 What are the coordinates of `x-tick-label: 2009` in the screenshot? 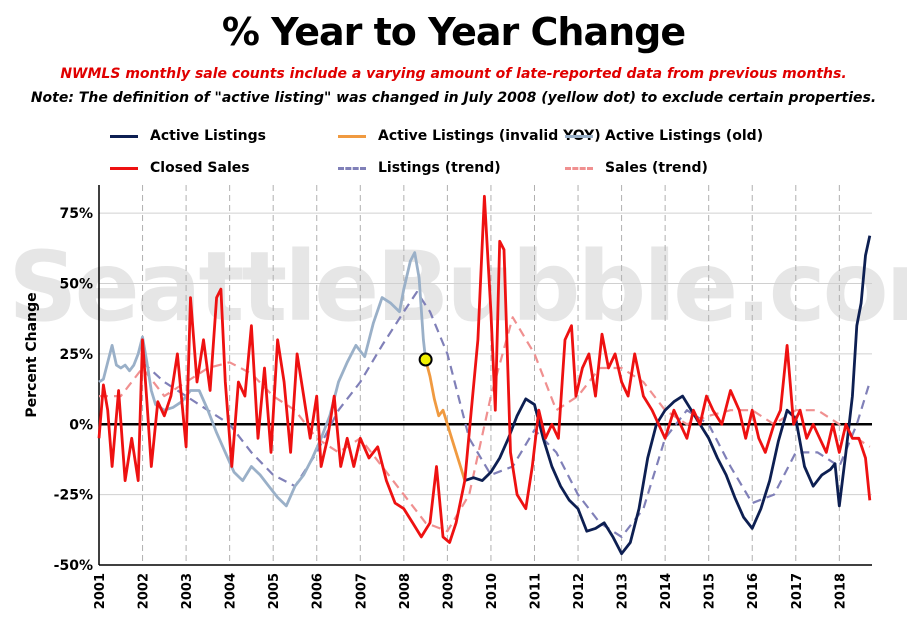 It's located at (448, 591).